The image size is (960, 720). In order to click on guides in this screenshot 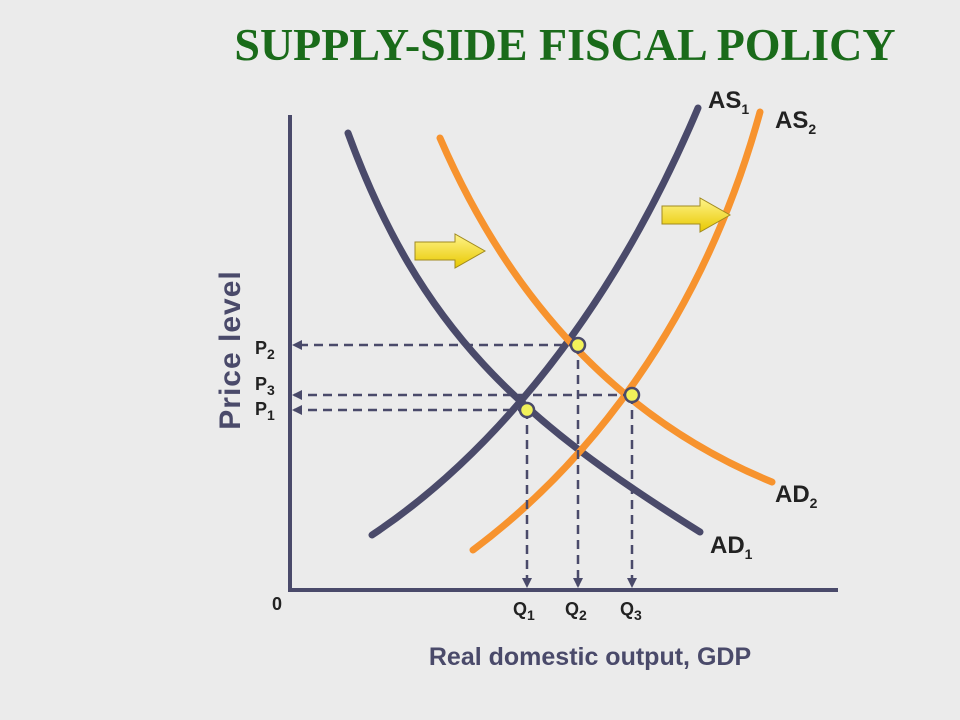, I will do `click(464, 464)`.